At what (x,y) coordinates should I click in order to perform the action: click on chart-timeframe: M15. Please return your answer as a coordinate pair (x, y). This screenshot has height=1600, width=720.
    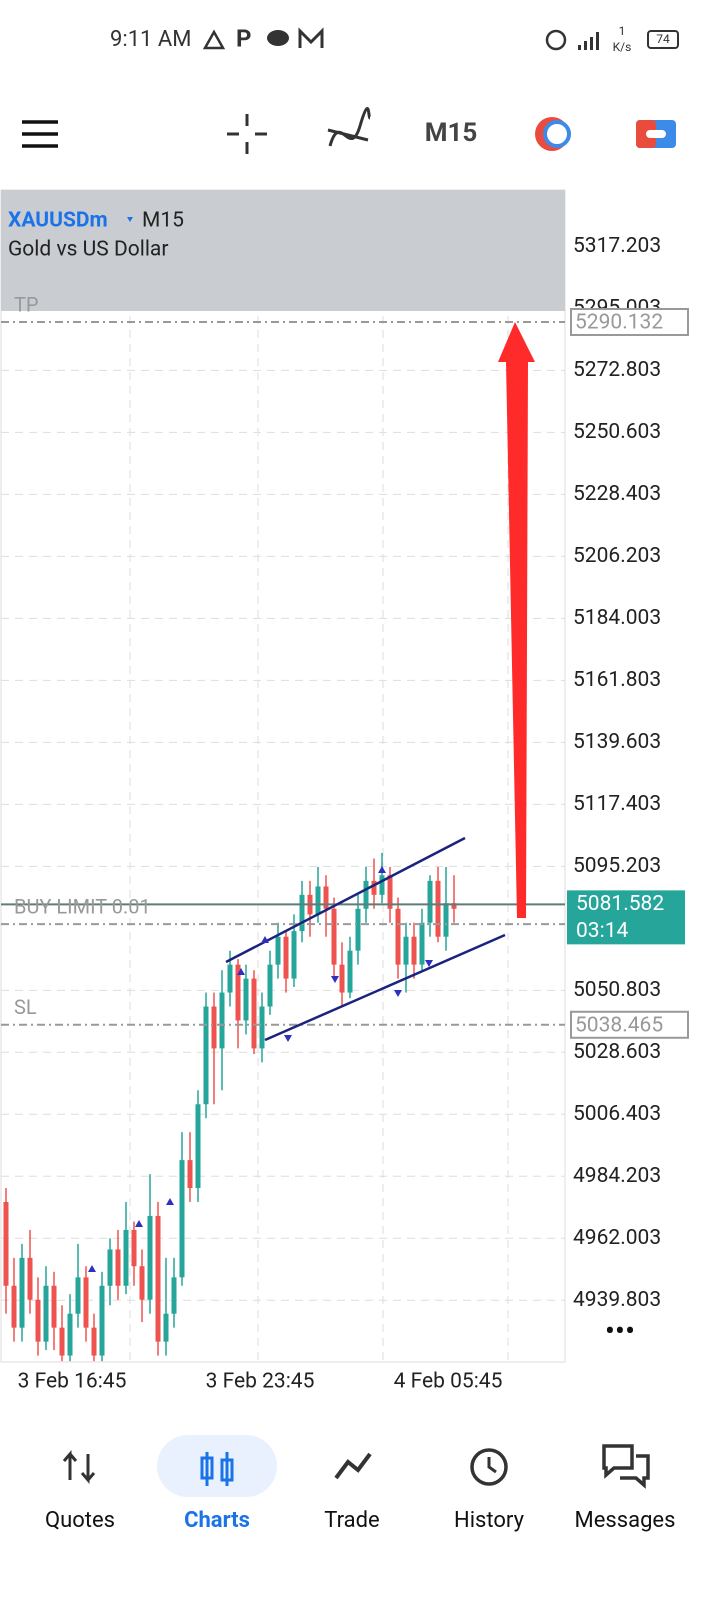
    Looking at the image, I should click on (163, 221).